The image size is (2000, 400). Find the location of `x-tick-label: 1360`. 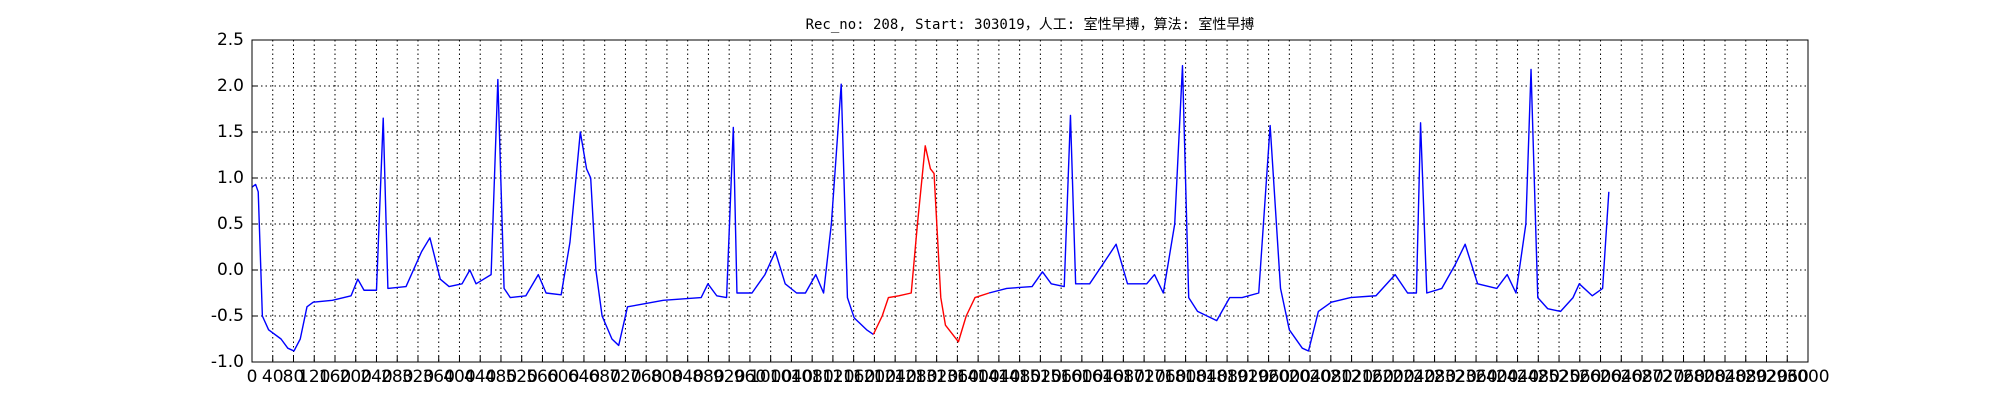

x-tick-label: 1360 is located at coordinates (957, 377).